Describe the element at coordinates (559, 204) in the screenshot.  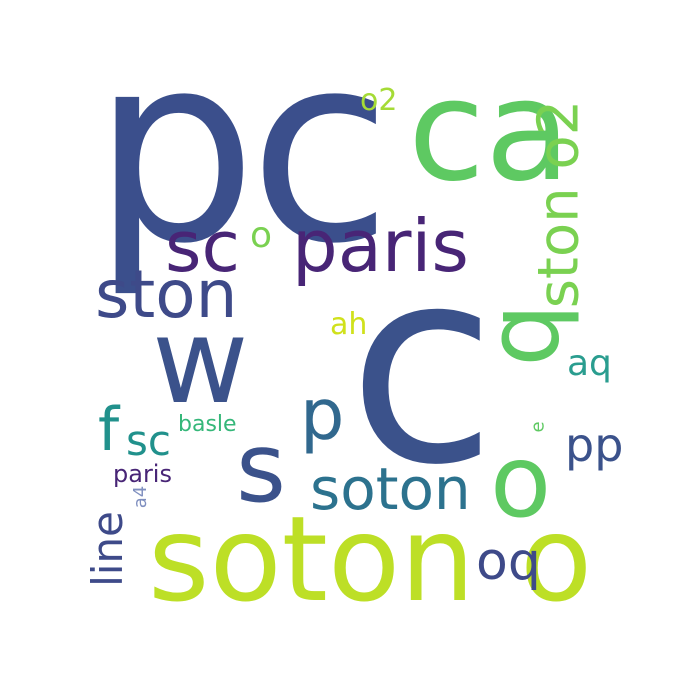
I see `word-ston-o2: ston o2` at that location.